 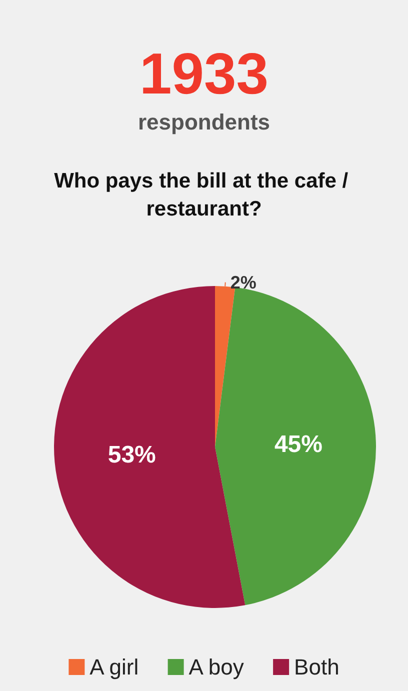 I want to click on data-label: 2%, so click(x=243, y=282).